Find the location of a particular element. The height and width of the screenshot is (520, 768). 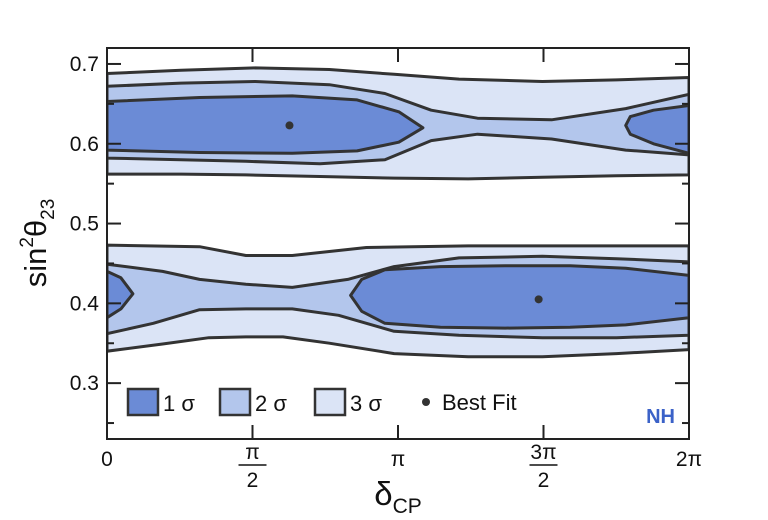

x-tick-label: 2π is located at coordinates (689, 459).